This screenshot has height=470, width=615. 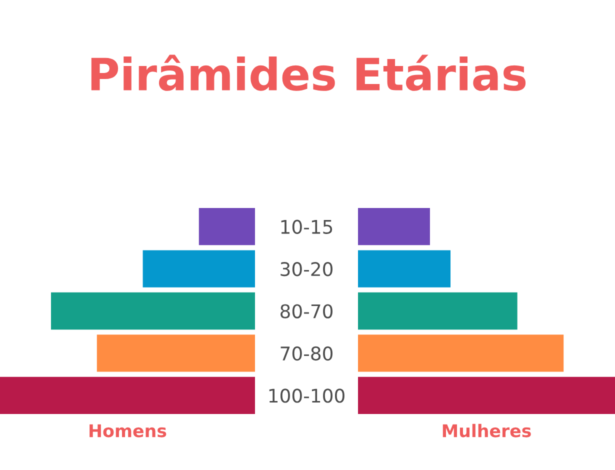 What do you see at coordinates (306, 227) in the screenshot?
I see `y-tick-label: 10-15` at bounding box center [306, 227].